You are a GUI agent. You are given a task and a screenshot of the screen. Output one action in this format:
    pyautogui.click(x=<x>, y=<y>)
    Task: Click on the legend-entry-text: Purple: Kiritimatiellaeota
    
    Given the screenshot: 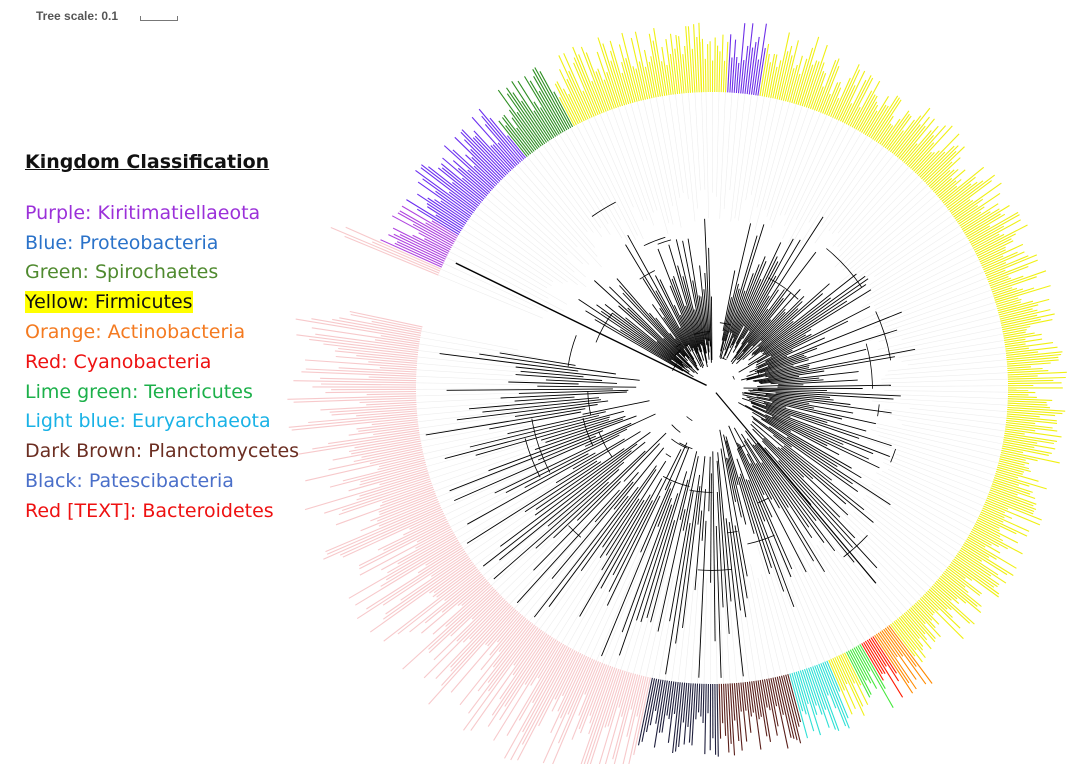 What is the action you would take?
    pyautogui.click(x=142, y=213)
    